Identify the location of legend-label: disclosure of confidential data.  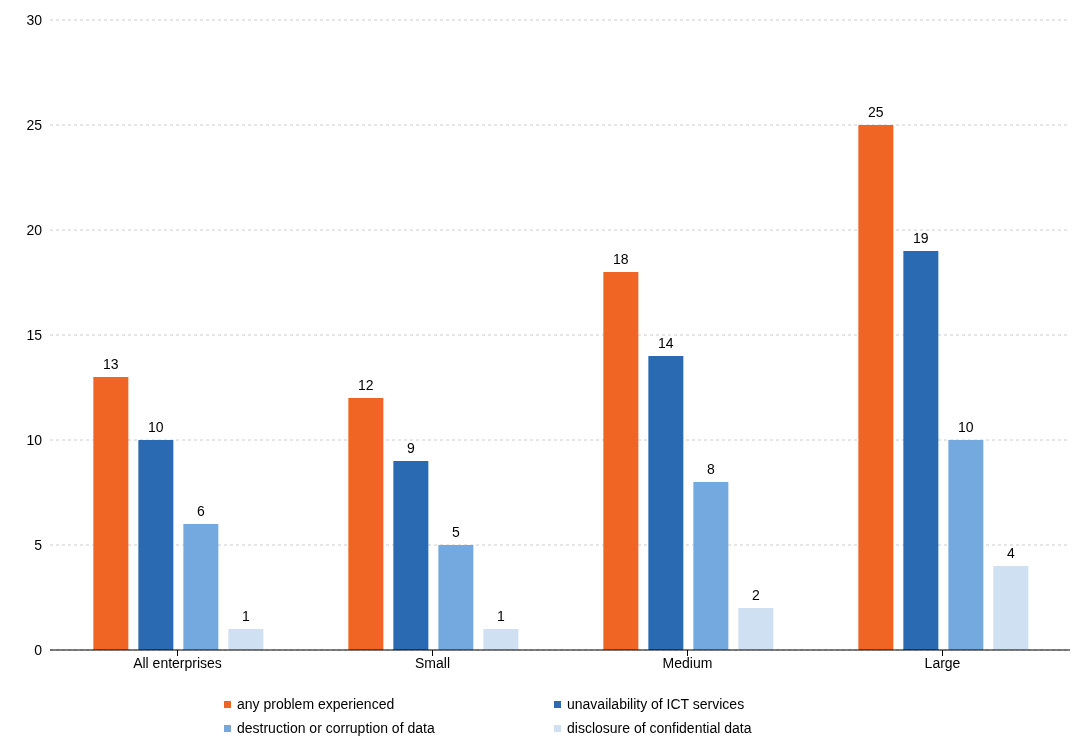
(659, 728).